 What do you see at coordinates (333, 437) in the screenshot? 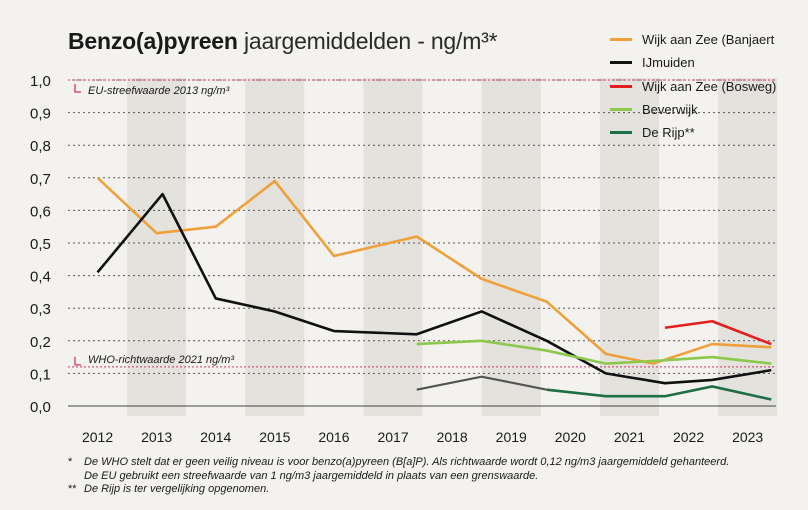
I see `x-tick-2016: 2016` at bounding box center [333, 437].